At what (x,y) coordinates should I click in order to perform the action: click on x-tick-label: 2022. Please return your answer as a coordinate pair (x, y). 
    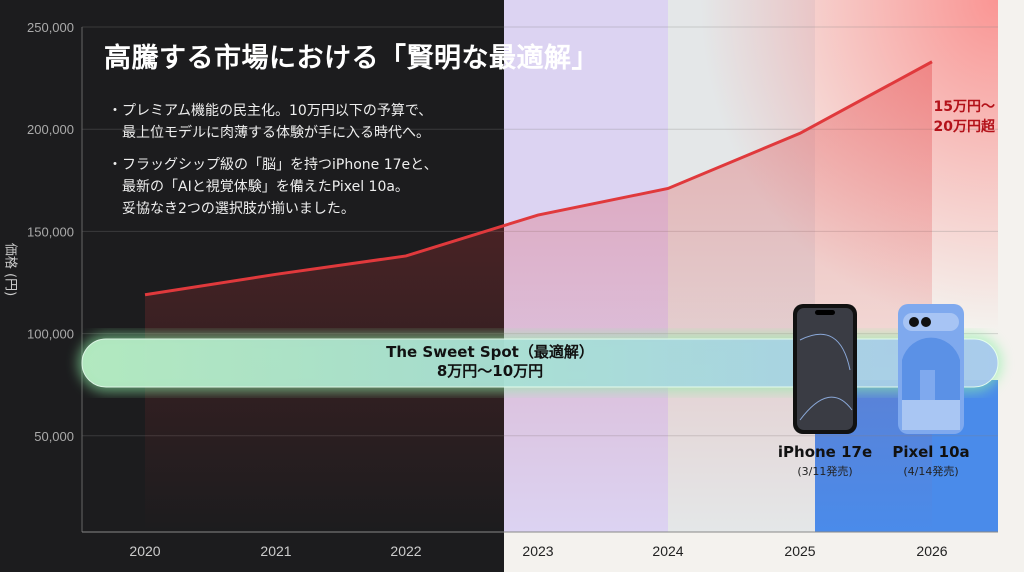
    Looking at the image, I should click on (405, 551).